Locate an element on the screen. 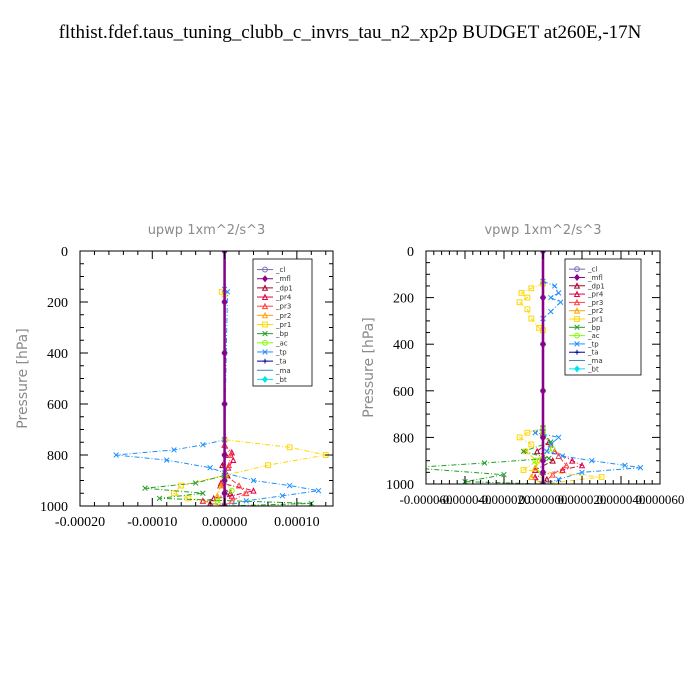 Image resolution: width=700 pixels, height=700 pixels. legend-label: _ta is located at coordinates (281, 362).